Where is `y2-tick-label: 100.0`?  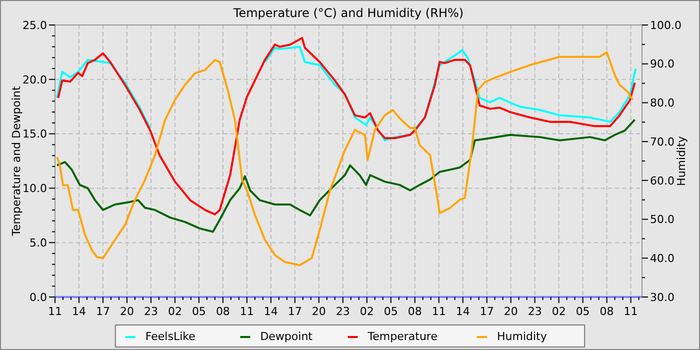 y2-tick-label: 100.0 is located at coordinates (666, 25).